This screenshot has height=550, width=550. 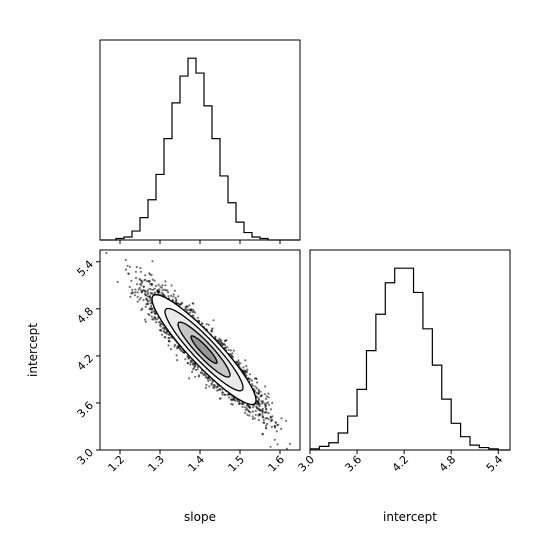 I want to click on hist-slope-panel, so click(x=200, y=141).